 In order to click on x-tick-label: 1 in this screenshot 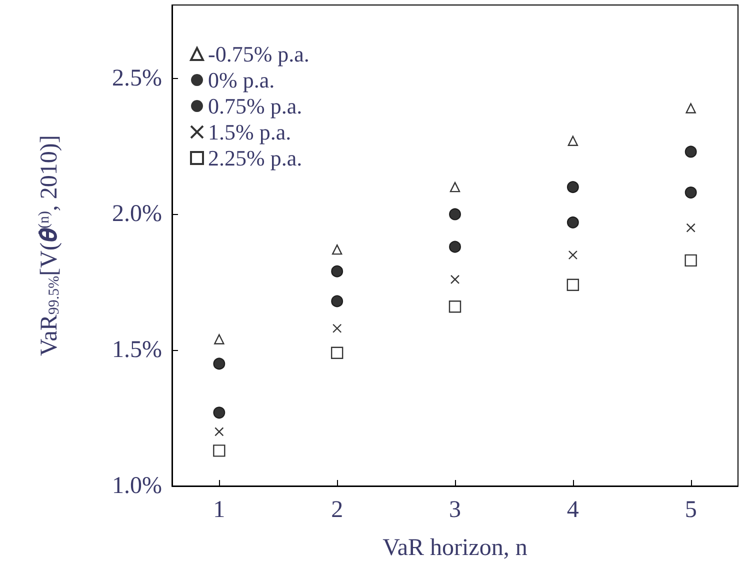, I will do `click(219, 510)`.